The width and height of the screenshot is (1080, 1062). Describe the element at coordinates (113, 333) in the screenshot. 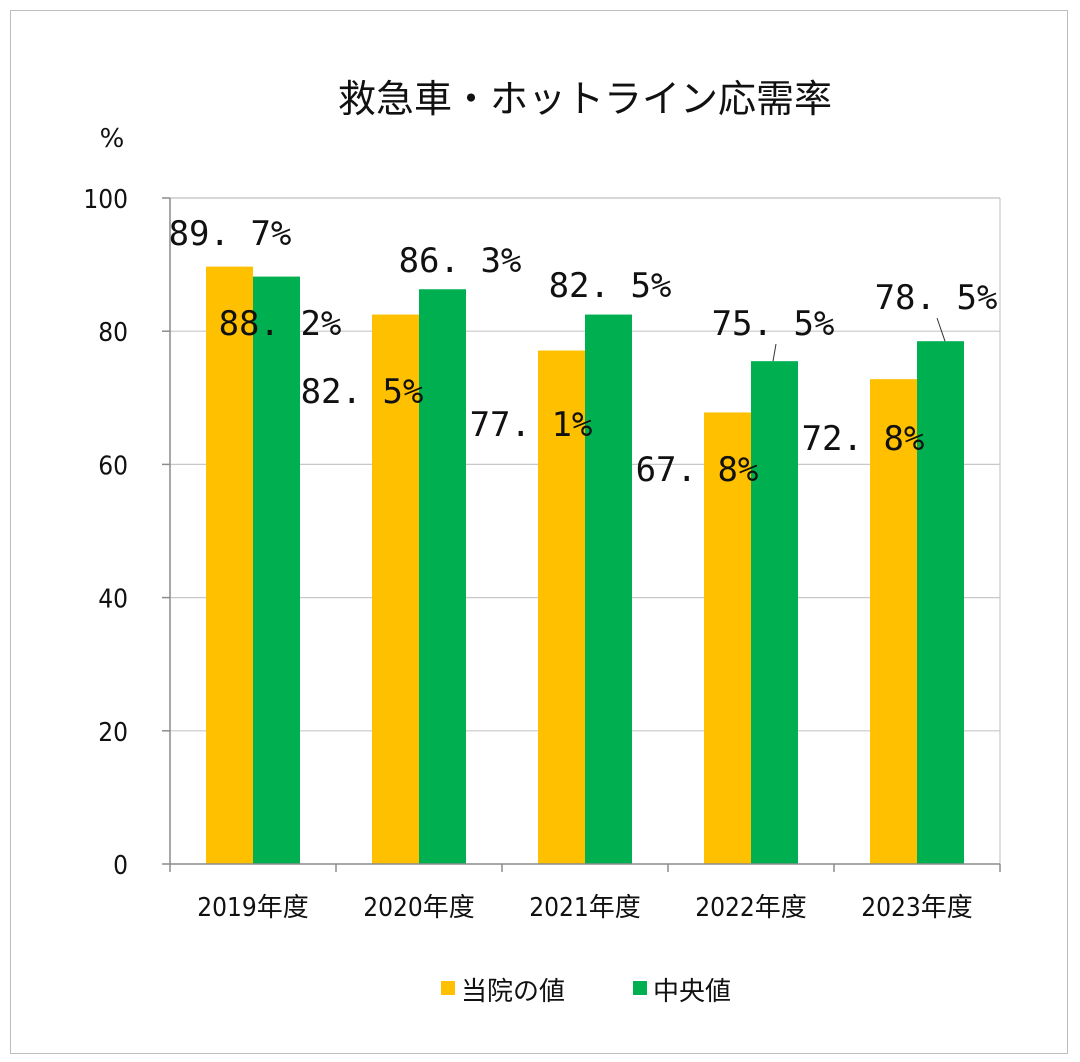

I see `y-tick-label: 80` at that location.